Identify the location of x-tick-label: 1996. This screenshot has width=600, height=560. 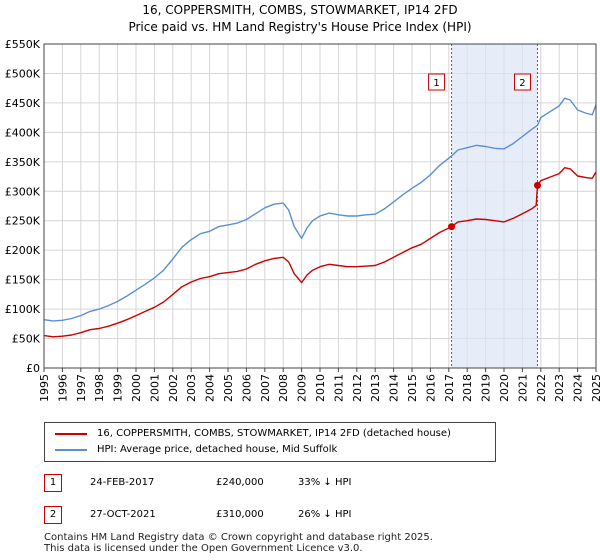
(62, 388).